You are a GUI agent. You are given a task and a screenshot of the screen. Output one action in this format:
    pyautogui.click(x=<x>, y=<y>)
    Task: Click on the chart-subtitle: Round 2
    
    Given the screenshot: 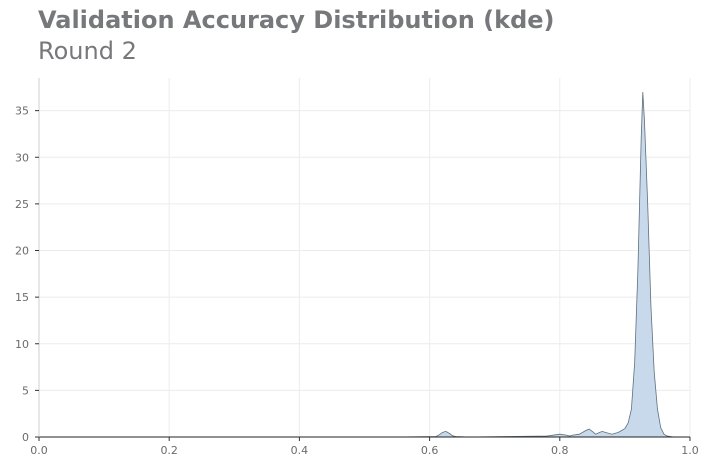 What is the action you would take?
    pyautogui.click(x=87, y=51)
    